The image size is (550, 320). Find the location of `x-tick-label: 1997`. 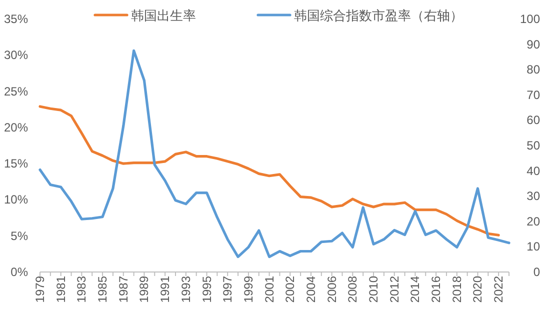

x-tick-label: 1997 is located at coordinates (227, 289).